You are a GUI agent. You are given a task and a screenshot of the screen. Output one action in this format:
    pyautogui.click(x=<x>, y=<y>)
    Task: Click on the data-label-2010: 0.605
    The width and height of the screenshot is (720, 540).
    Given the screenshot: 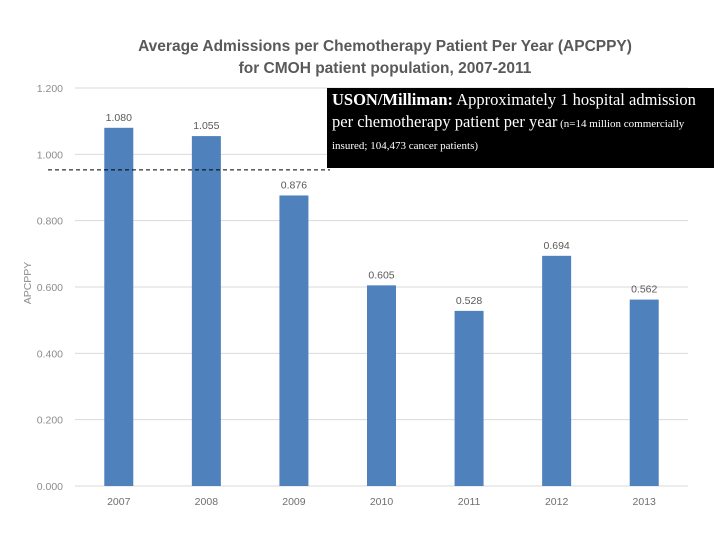 What is the action you would take?
    pyautogui.click(x=381, y=275)
    